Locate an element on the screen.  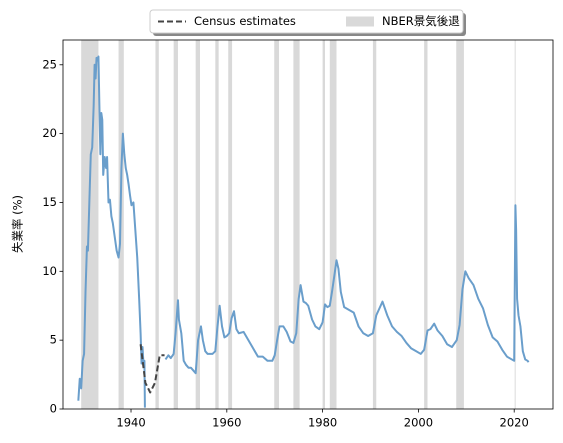
legend-label: NBER景気後退 is located at coordinates (421, 21).